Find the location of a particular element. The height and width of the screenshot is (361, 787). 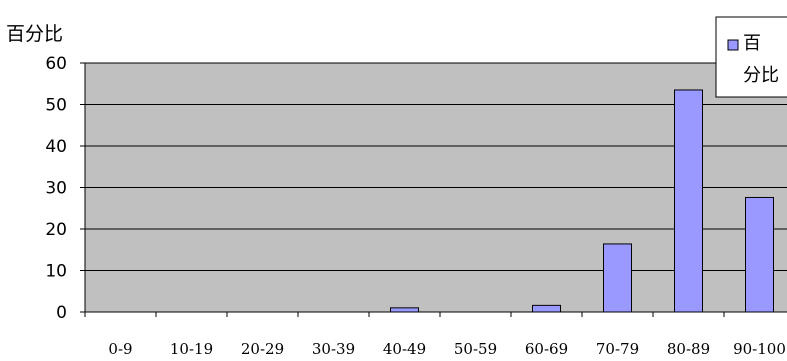

y-axis-ticks: 0 10 20 30 40 50 60 is located at coordinates (65, 188).